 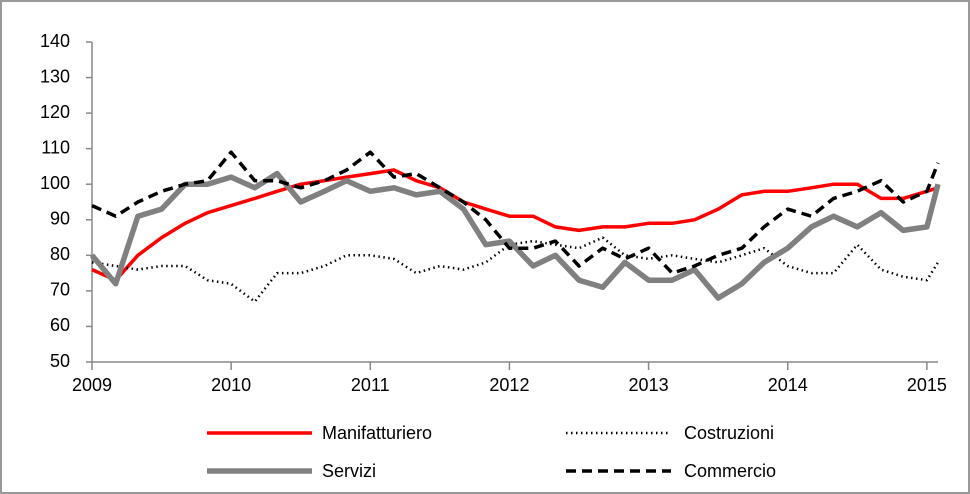 I want to click on x-tick-label: 2009, so click(x=92, y=385).